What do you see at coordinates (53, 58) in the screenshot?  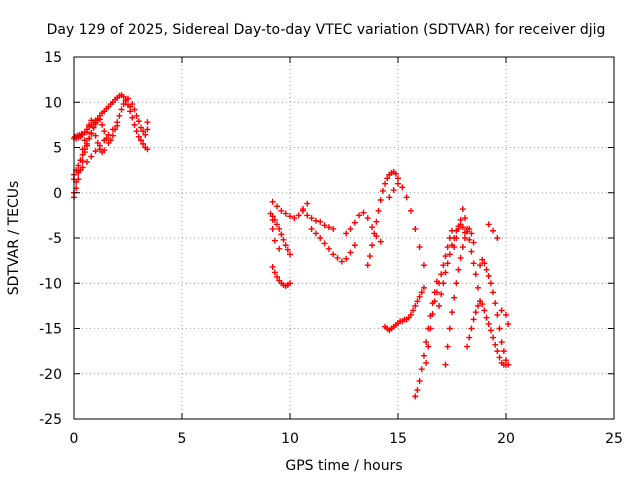 I see `y-tick-label: 15` at bounding box center [53, 58].